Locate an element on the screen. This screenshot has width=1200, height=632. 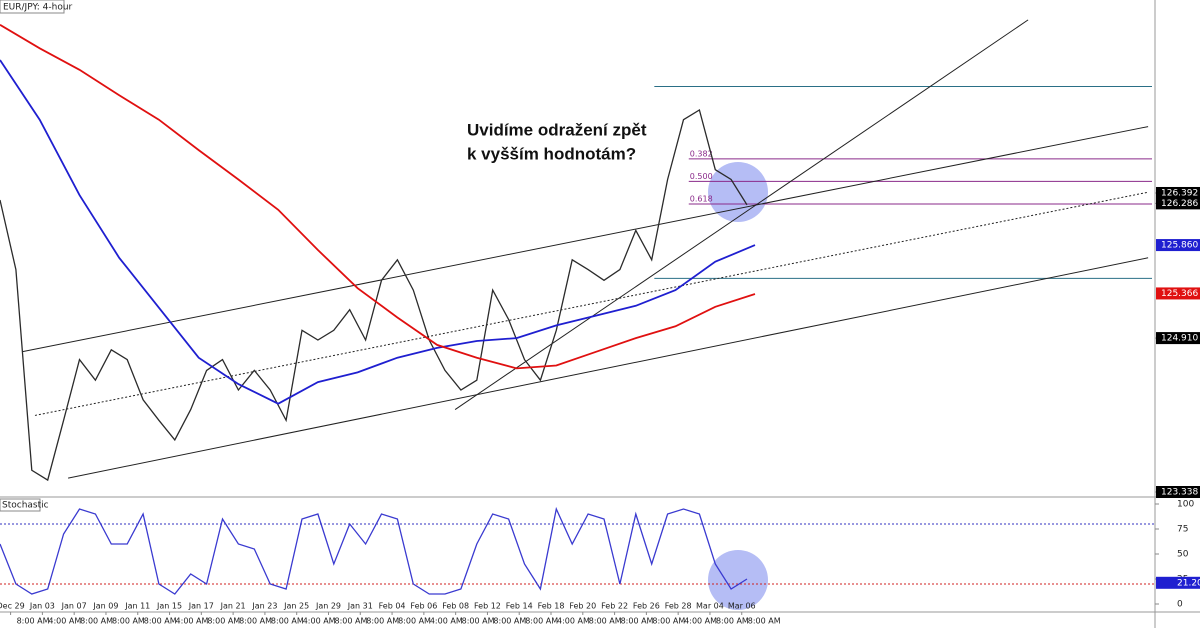
level-label: 0.618 is located at coordinates (701, 198).